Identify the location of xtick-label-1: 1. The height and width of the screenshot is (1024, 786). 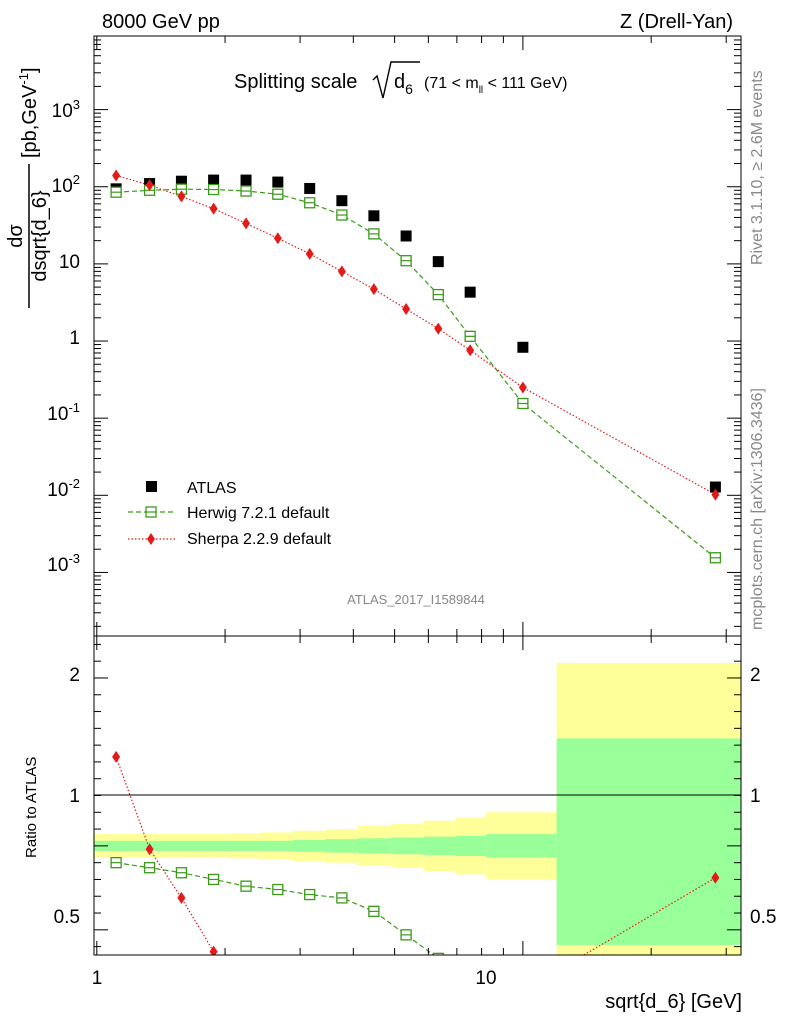
(97, 978).